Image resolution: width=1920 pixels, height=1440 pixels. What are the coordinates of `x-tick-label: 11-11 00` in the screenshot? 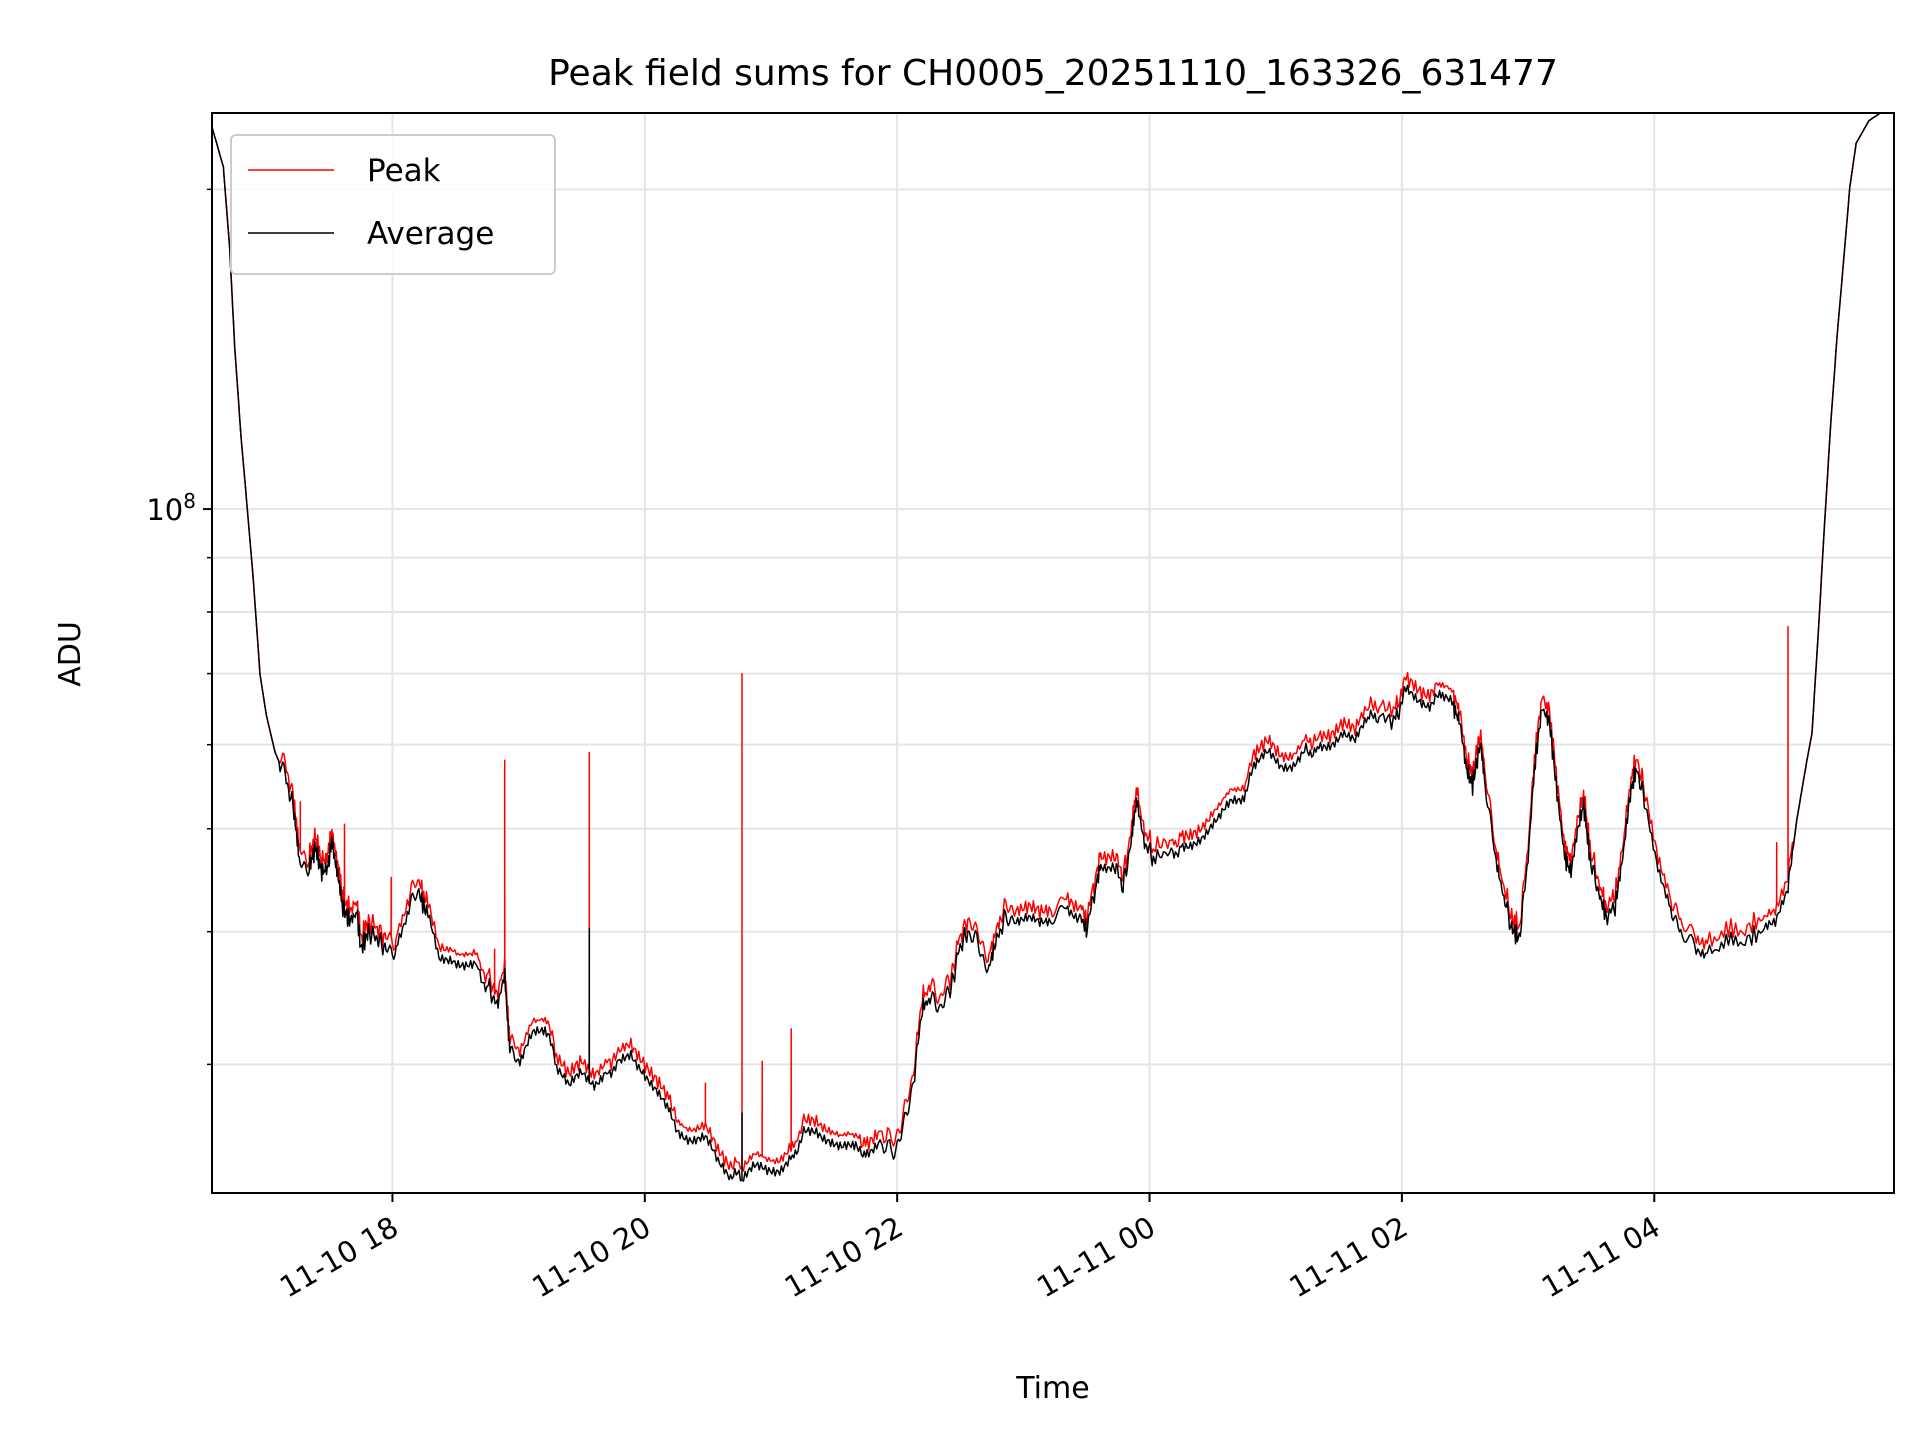 It's located at (1096, 1257).